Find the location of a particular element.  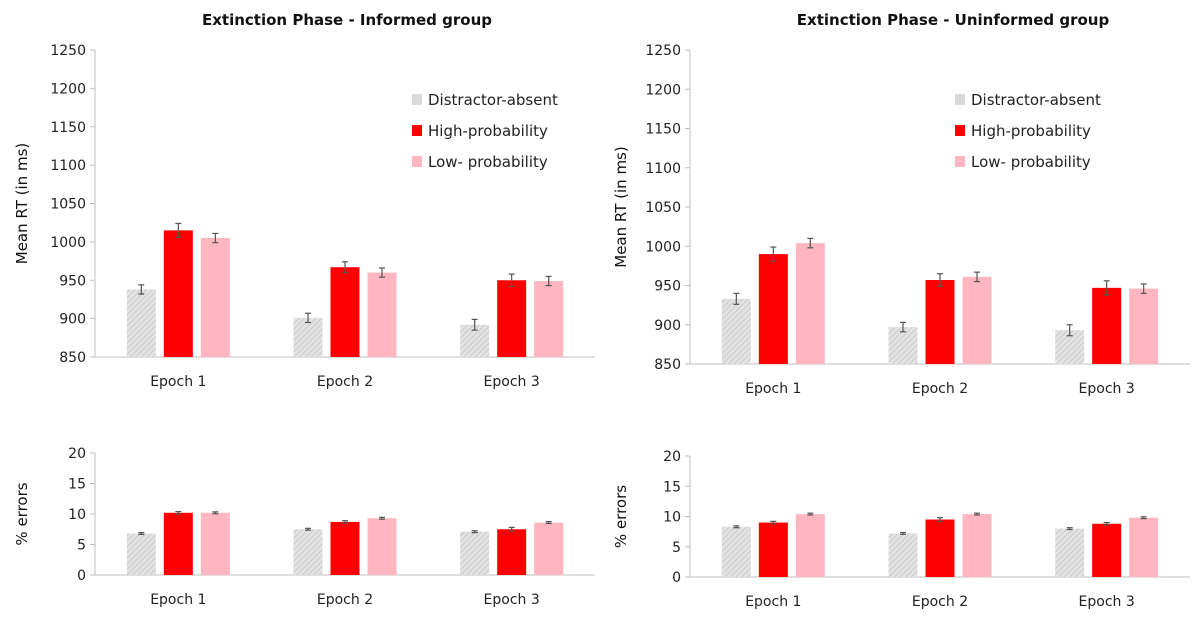

chart-title: Extinction Phase - Informed group is located at coordinates (347, 20).